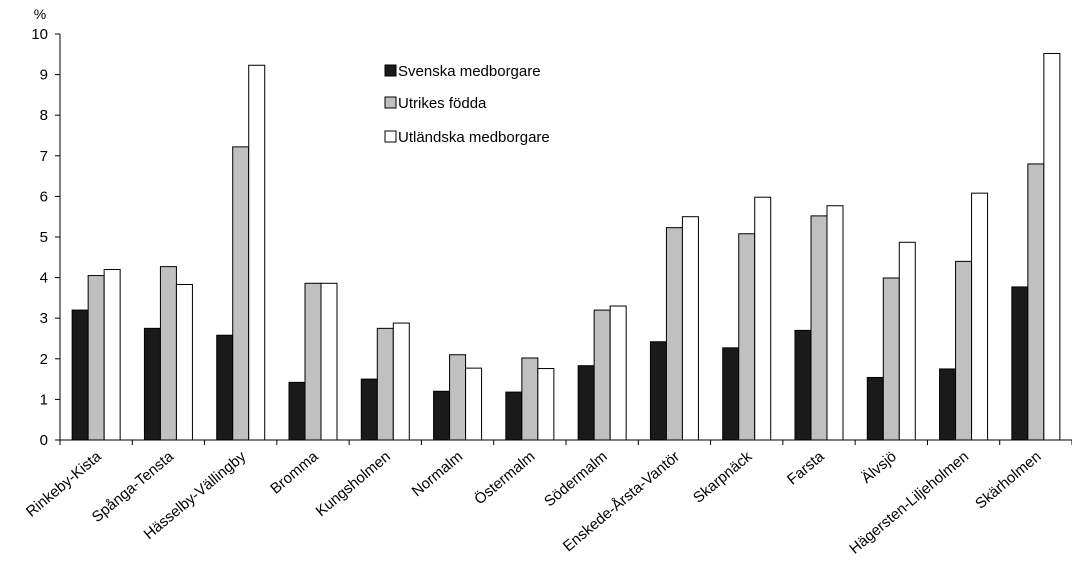  What do you see at coordinates (576, 479) in the screenshot?
I see `category-label: Södermalm` at bounding box center [576, 479].